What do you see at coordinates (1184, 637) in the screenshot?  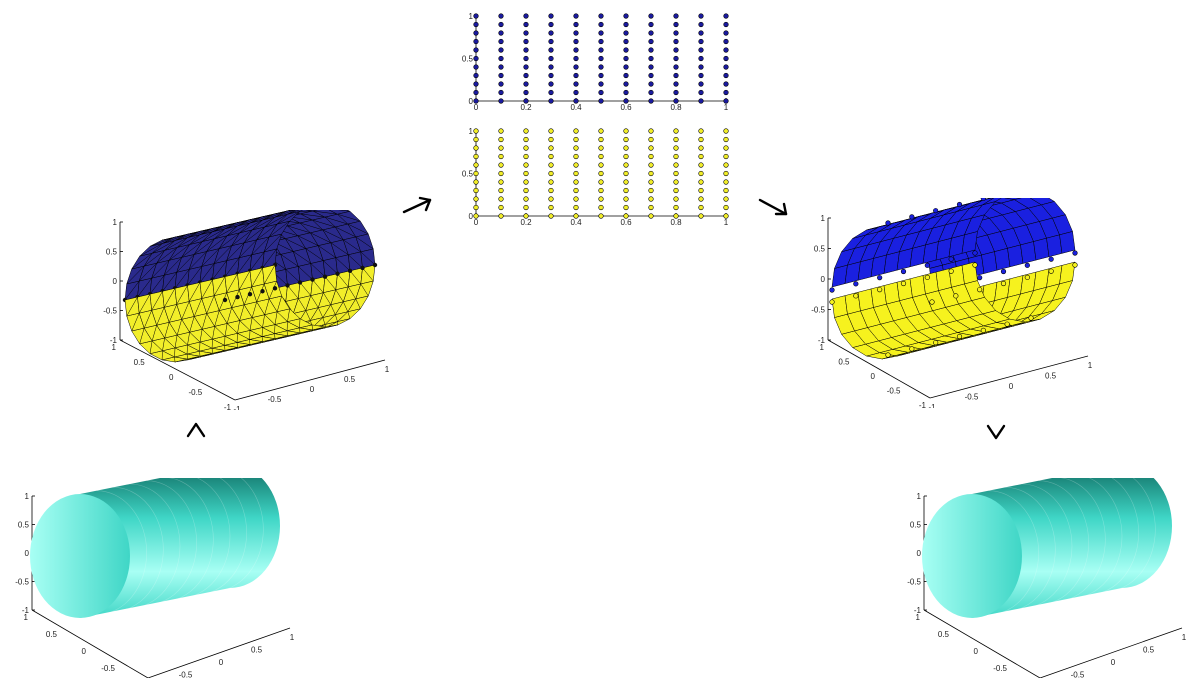 I see `y-tick-label: 1` at bounding box center [1184, 637].